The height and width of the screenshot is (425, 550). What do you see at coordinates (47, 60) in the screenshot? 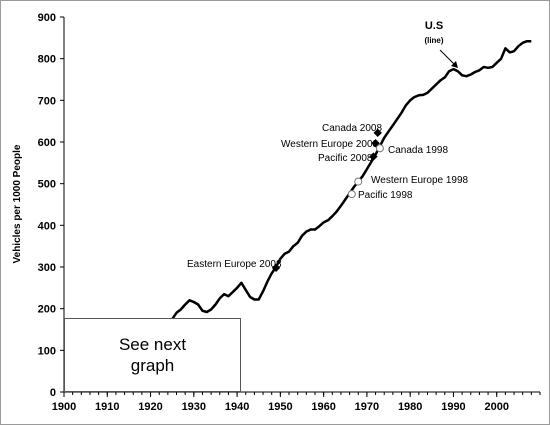
I see `y-tick-label: 800` at bounding box center [47, 60].